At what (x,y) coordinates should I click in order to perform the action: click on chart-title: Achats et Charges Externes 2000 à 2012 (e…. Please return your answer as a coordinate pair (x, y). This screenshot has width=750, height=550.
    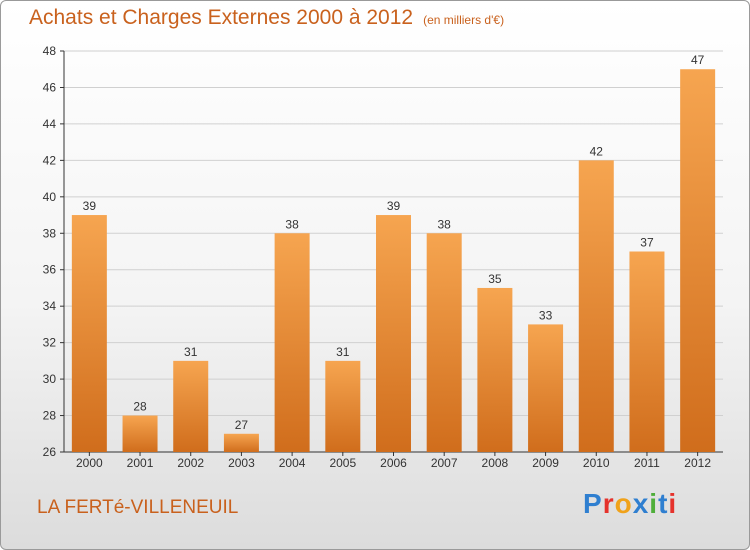
    Looking at the image, I should click on (266, 18).